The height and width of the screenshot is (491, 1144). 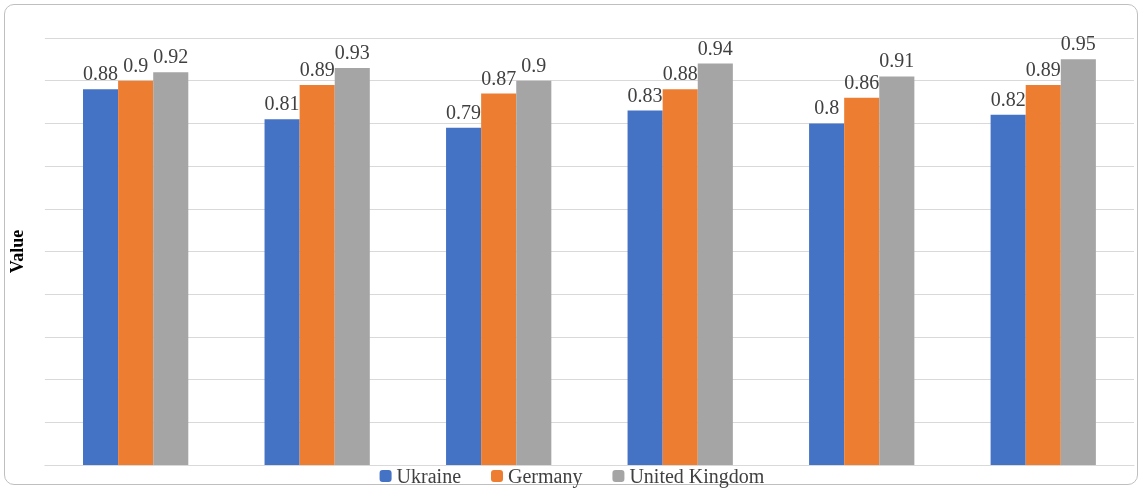 What do you see at coordinates (897, 60) in the screenshot?
I see `data-label: 0.91` at bounding box center [897, 60].